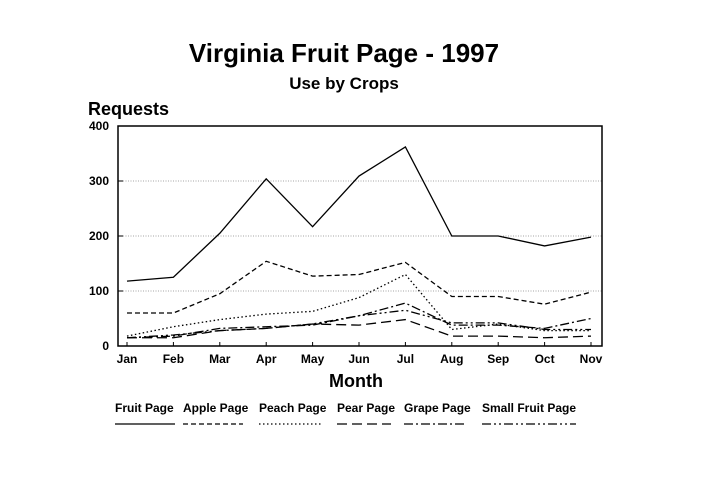  What do you see at coordinates (359, 287) in the screenshot?
I see `series-line-apple-page` at bounding box center [359, 287].